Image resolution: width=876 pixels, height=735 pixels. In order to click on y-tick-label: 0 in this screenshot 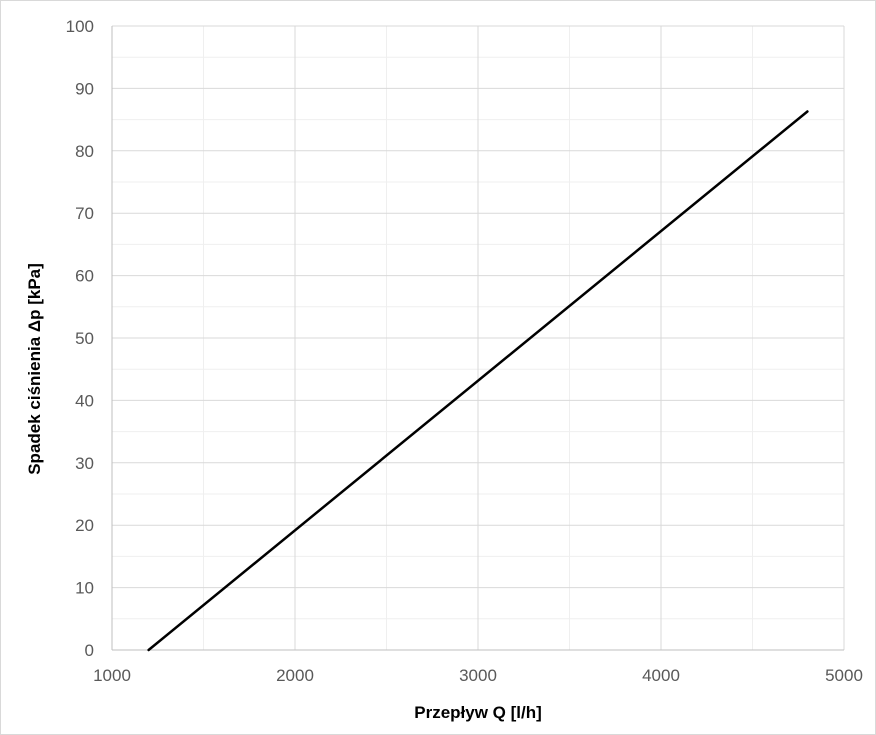, I will do `click(89, 650)`.